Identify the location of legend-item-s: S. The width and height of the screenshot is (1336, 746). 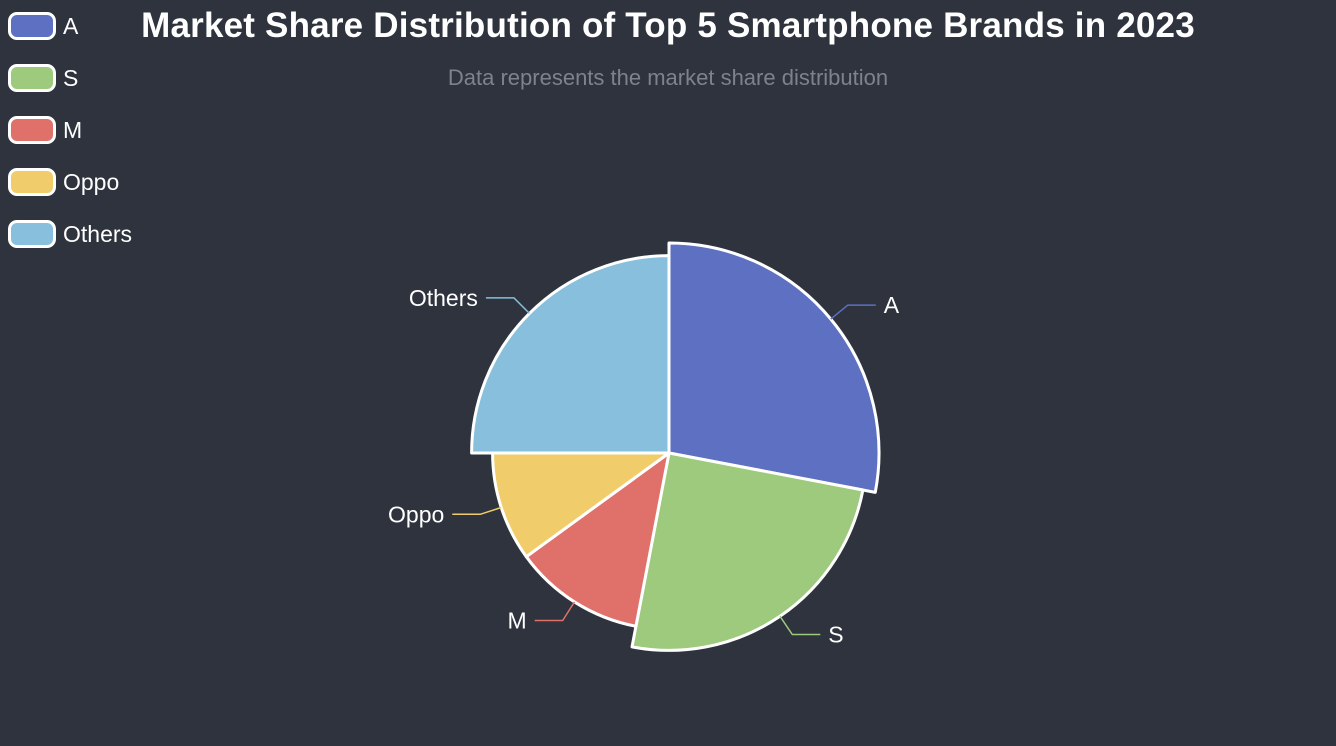
(70, 78).